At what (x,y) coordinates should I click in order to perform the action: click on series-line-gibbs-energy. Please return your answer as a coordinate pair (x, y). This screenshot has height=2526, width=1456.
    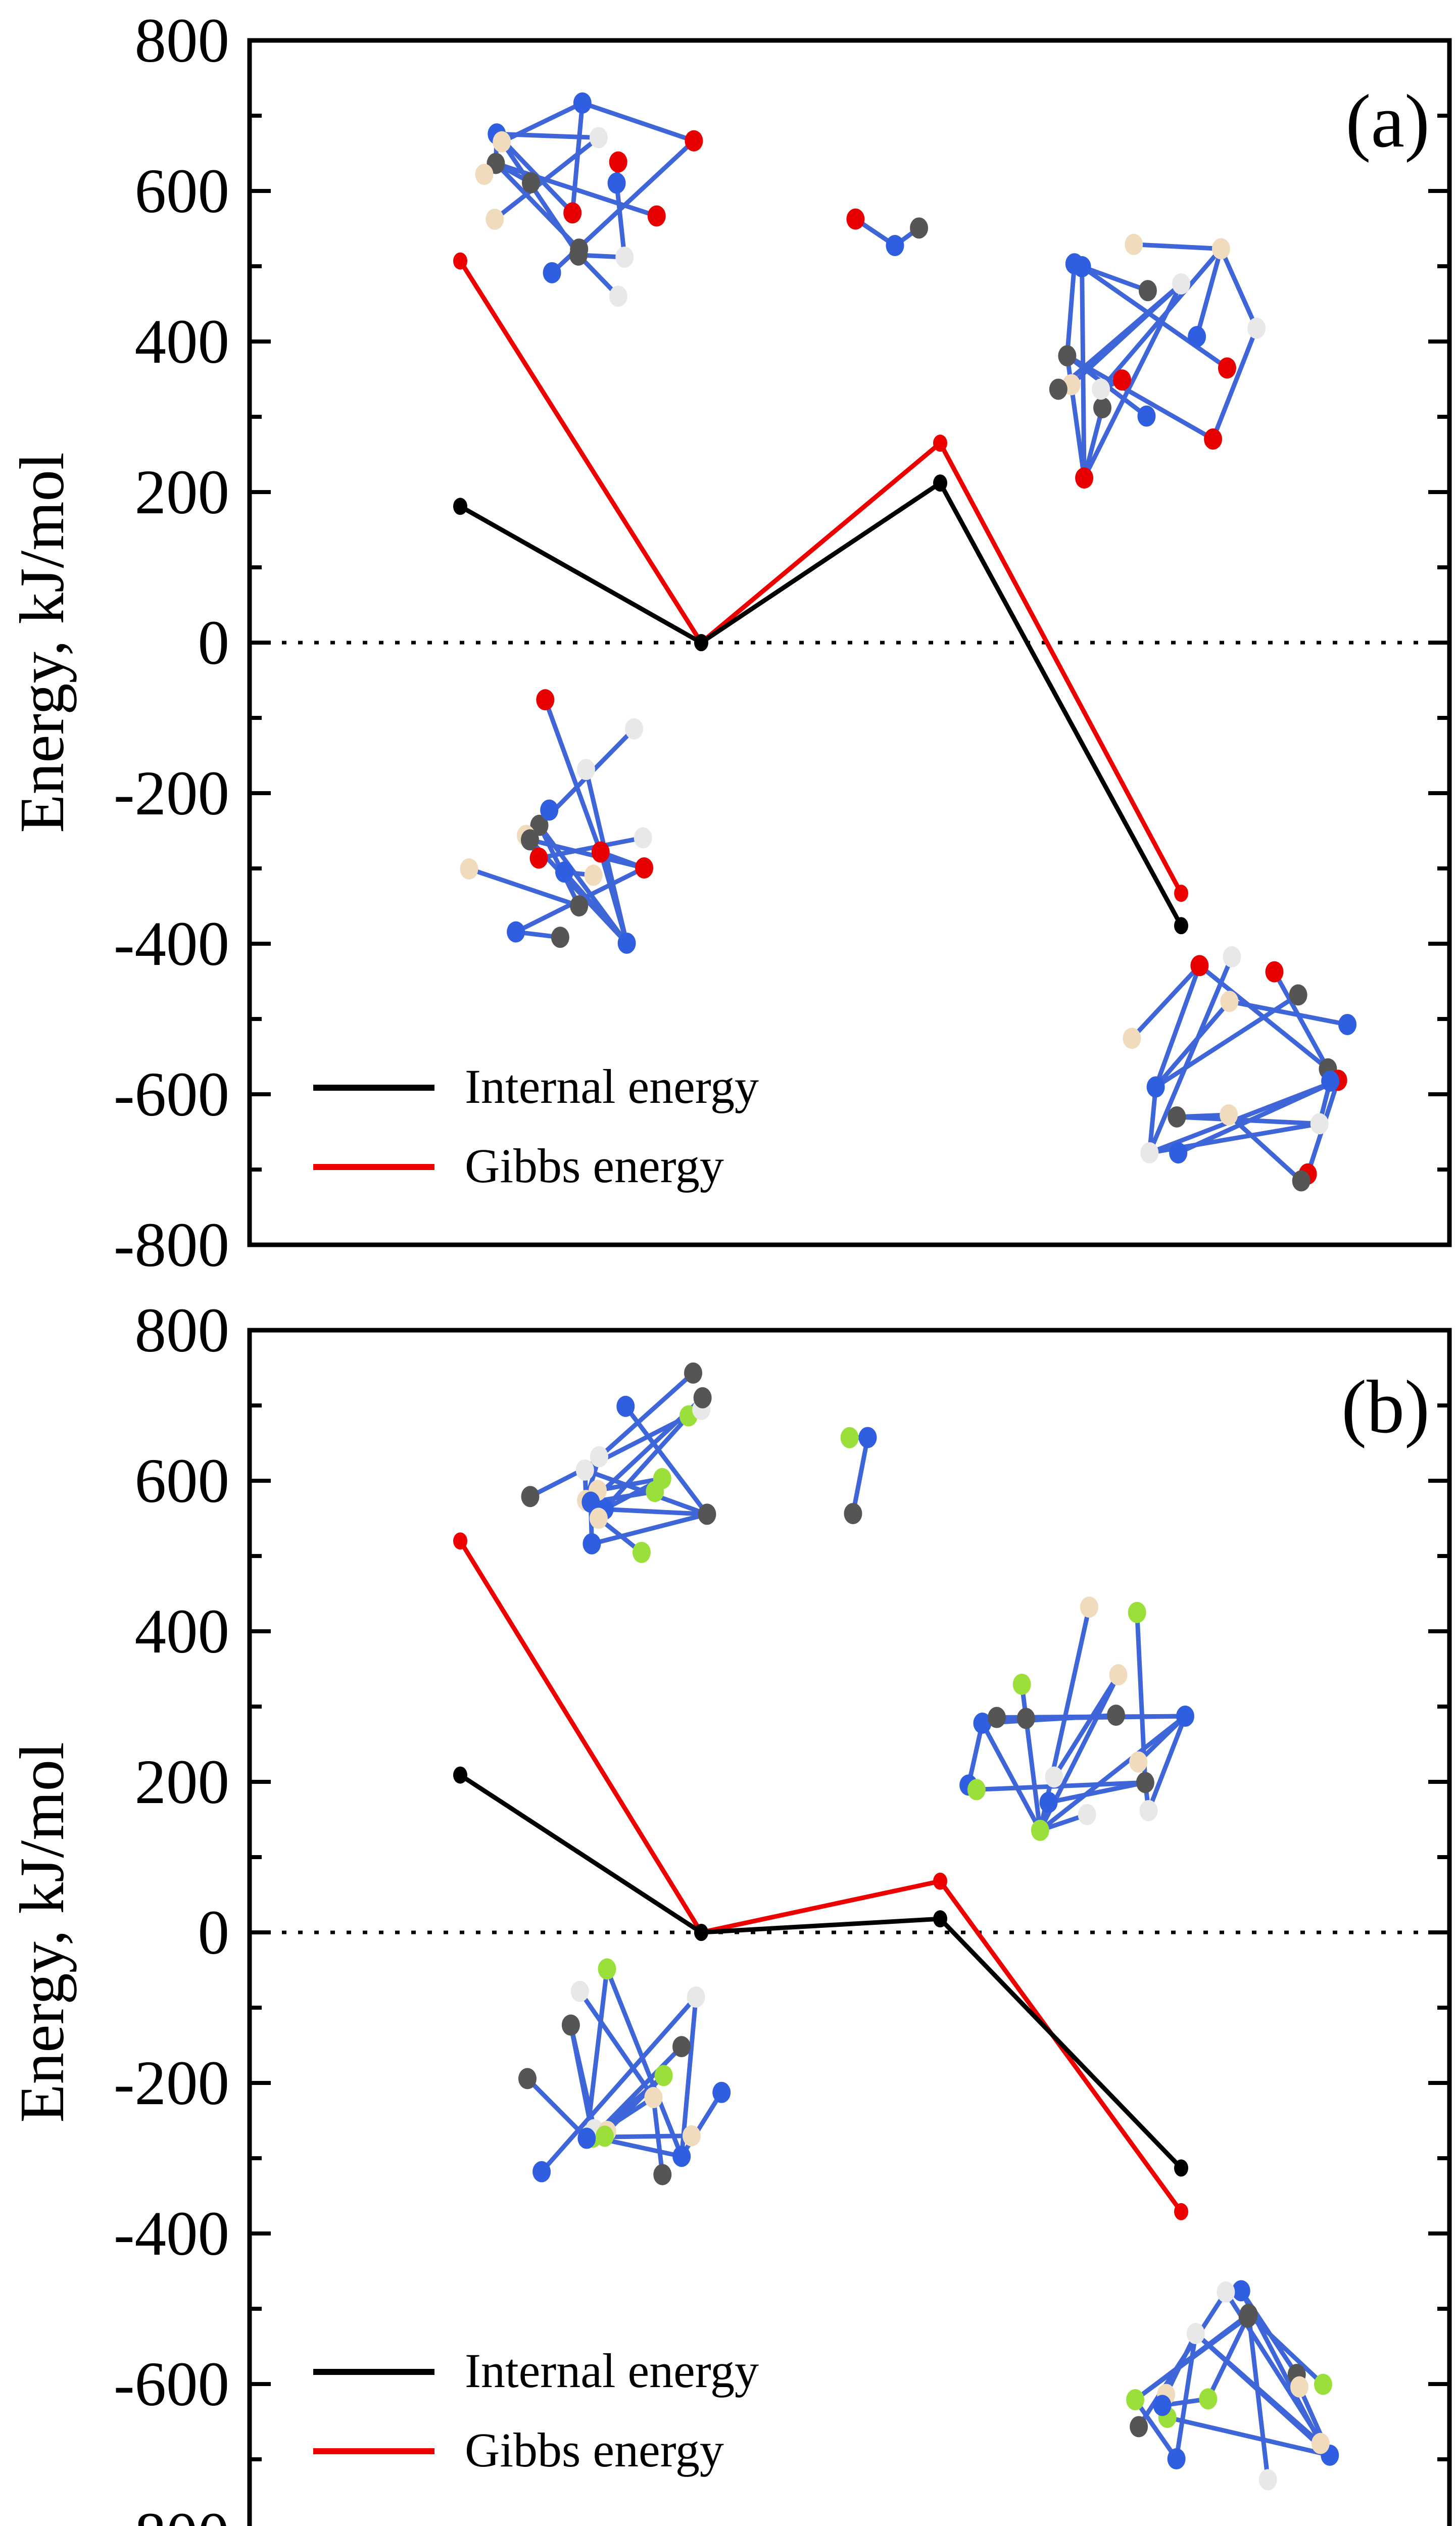
    Looking at the image, I should click on (820, 577).